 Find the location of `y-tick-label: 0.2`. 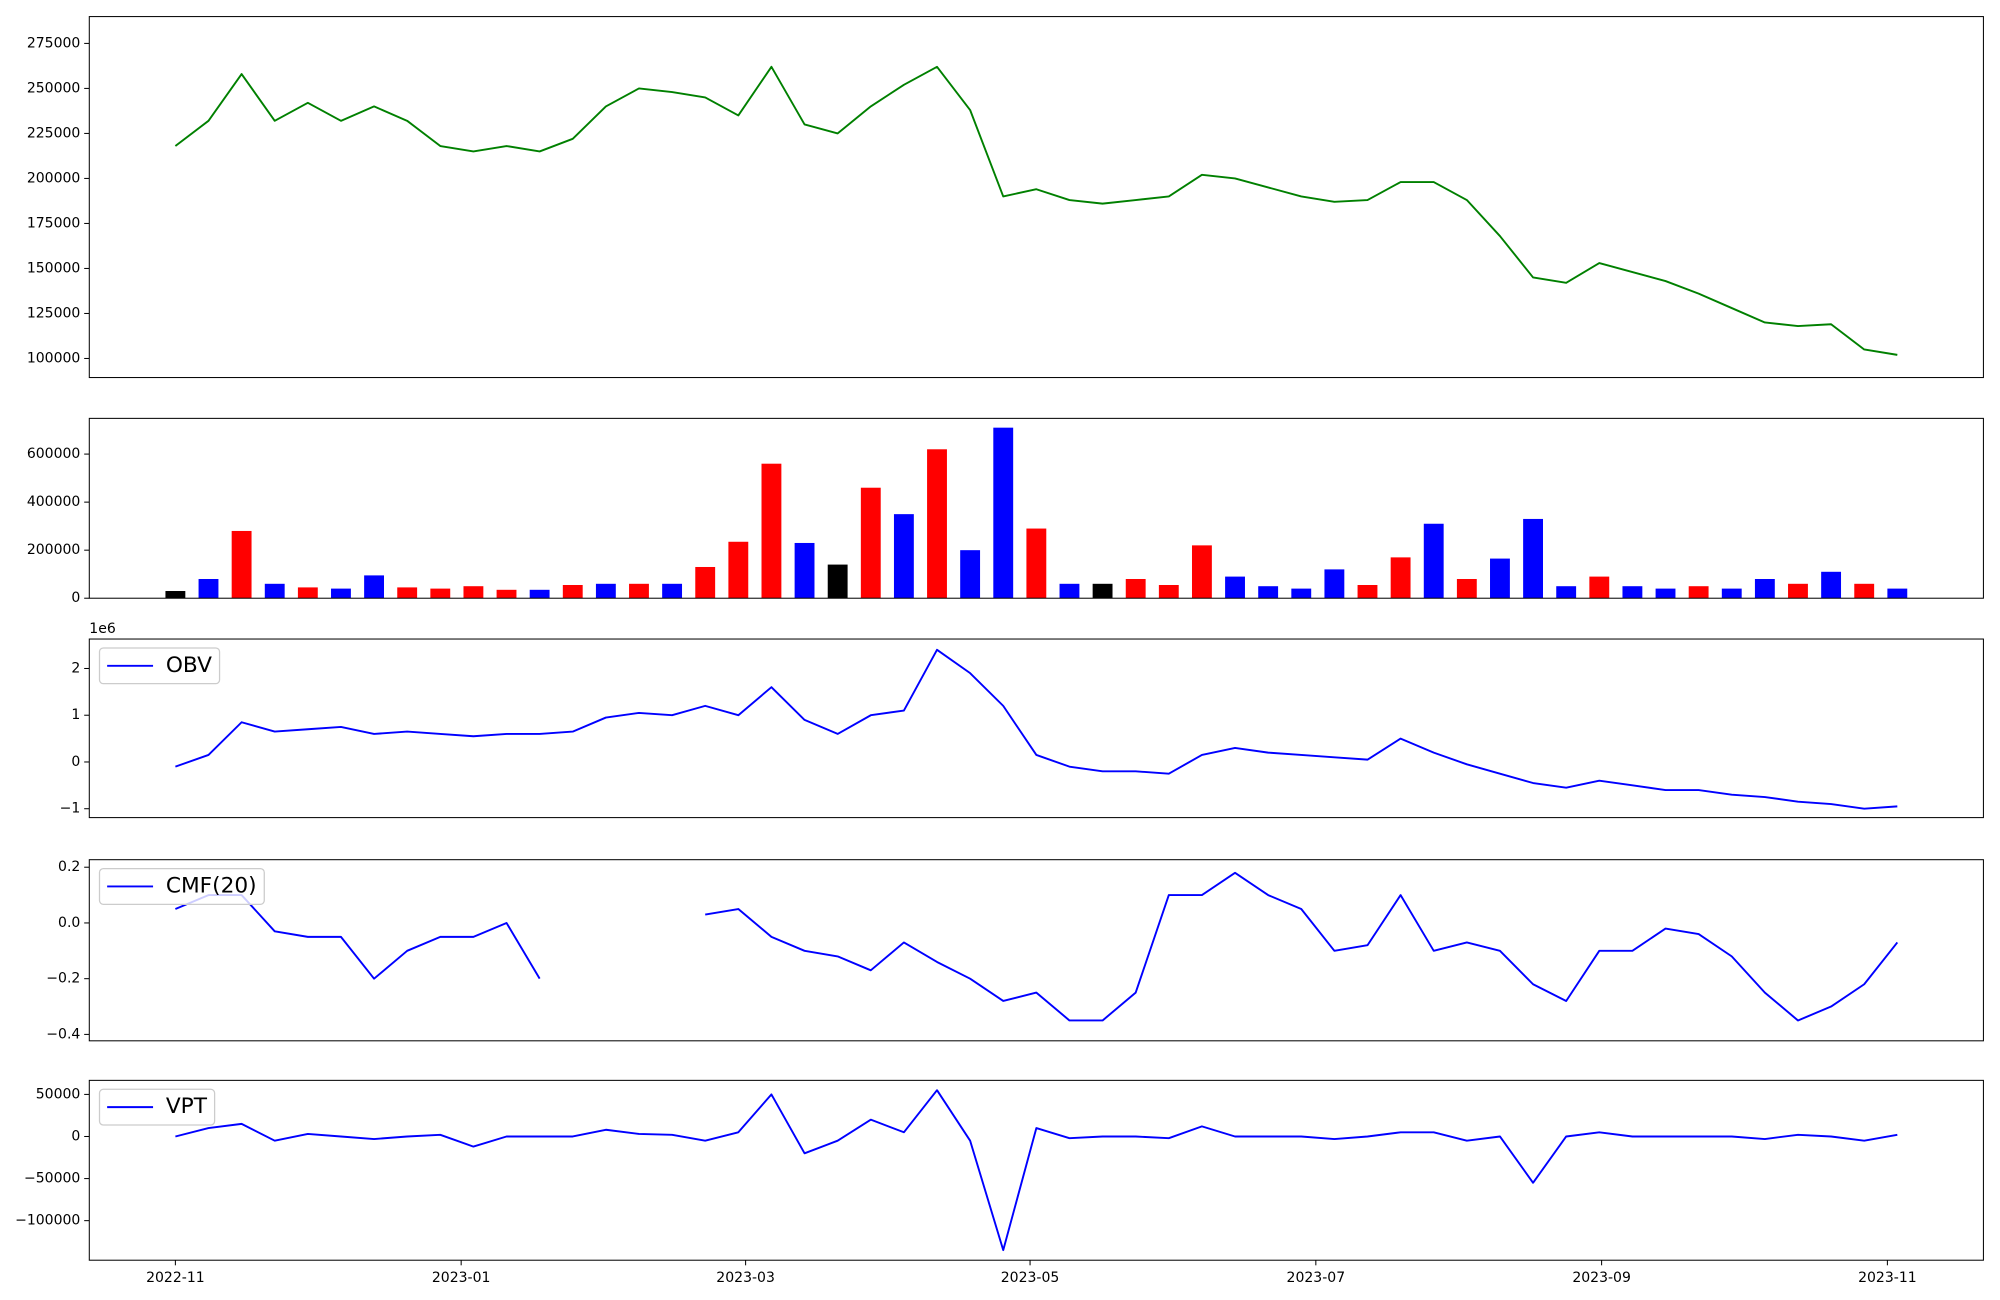

y-tick-label: 0.2 is located at coordinates (69, 867).